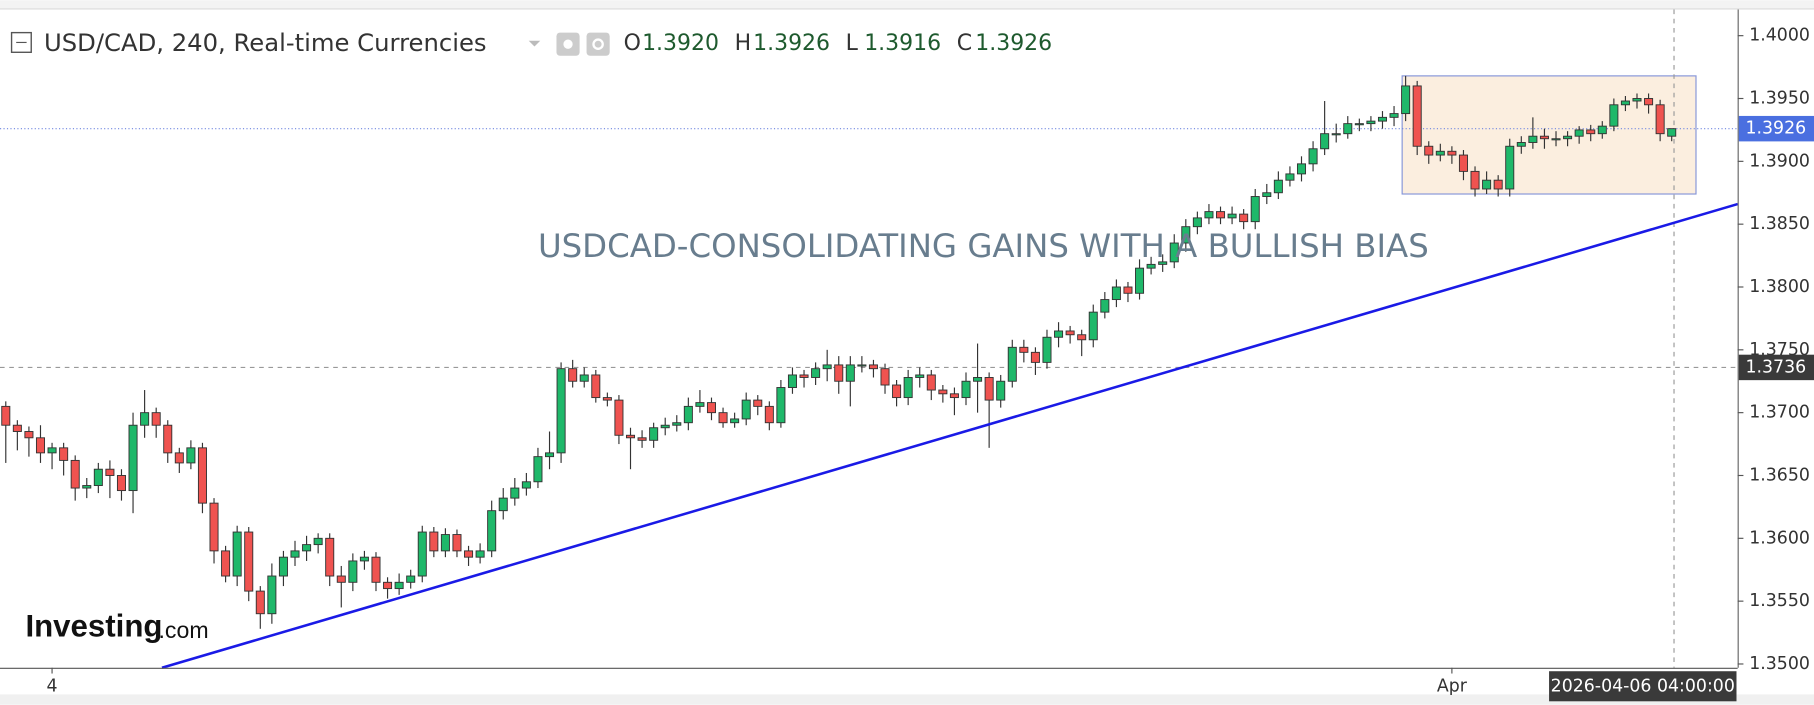 The image size is (1814, 705). What do you see at coordinates (534, 43) in the screenshot?
I see `dropdown-arrow` at bounding box center [534, 43].